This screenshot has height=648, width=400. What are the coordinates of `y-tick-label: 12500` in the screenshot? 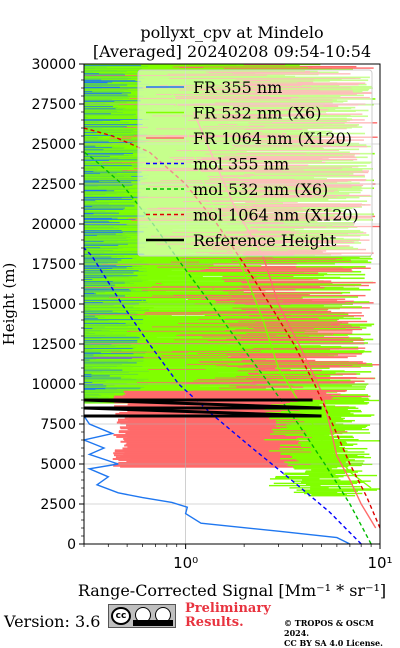 It's located at (53, 345).